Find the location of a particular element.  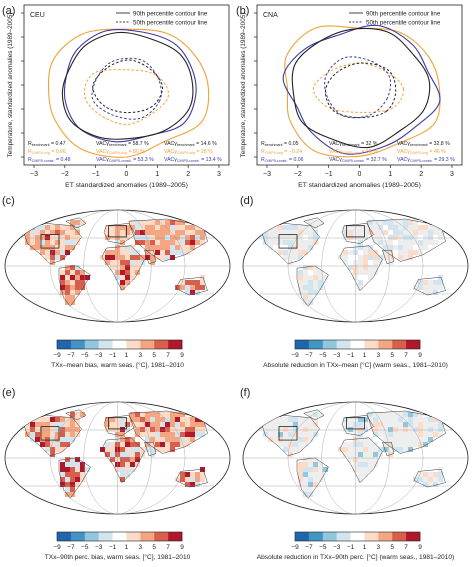

stat-3: VACγbenchmark = 32 % is located at coordinates (353, 144).